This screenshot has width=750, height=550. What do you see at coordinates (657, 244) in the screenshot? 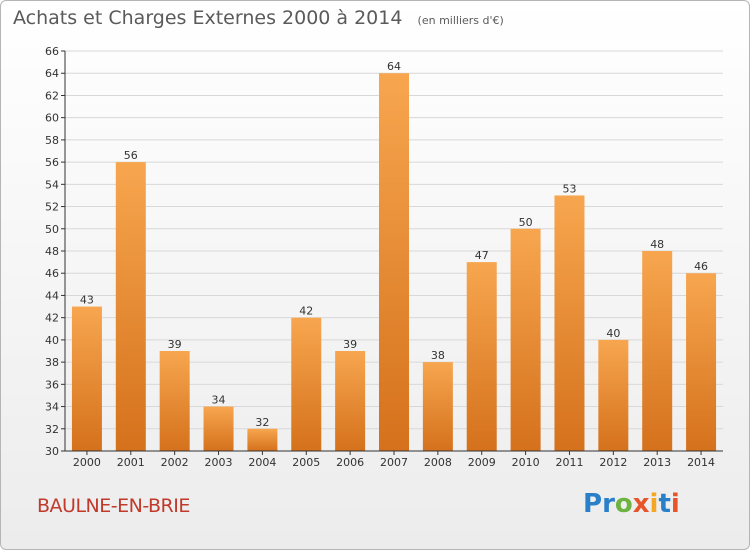
I see `bar-value-label: 48` at bounding box center [657, 244].